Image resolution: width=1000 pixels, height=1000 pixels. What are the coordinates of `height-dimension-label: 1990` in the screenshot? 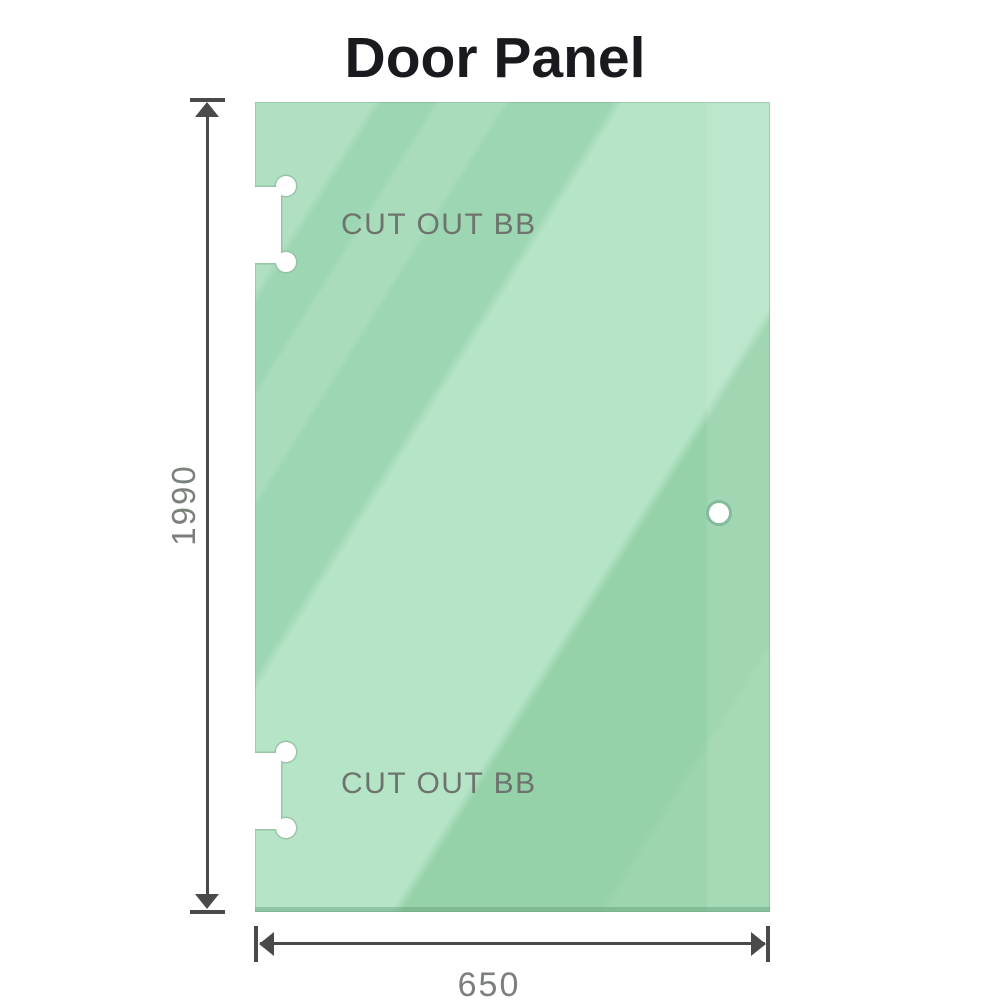 It's located at (183, 505).